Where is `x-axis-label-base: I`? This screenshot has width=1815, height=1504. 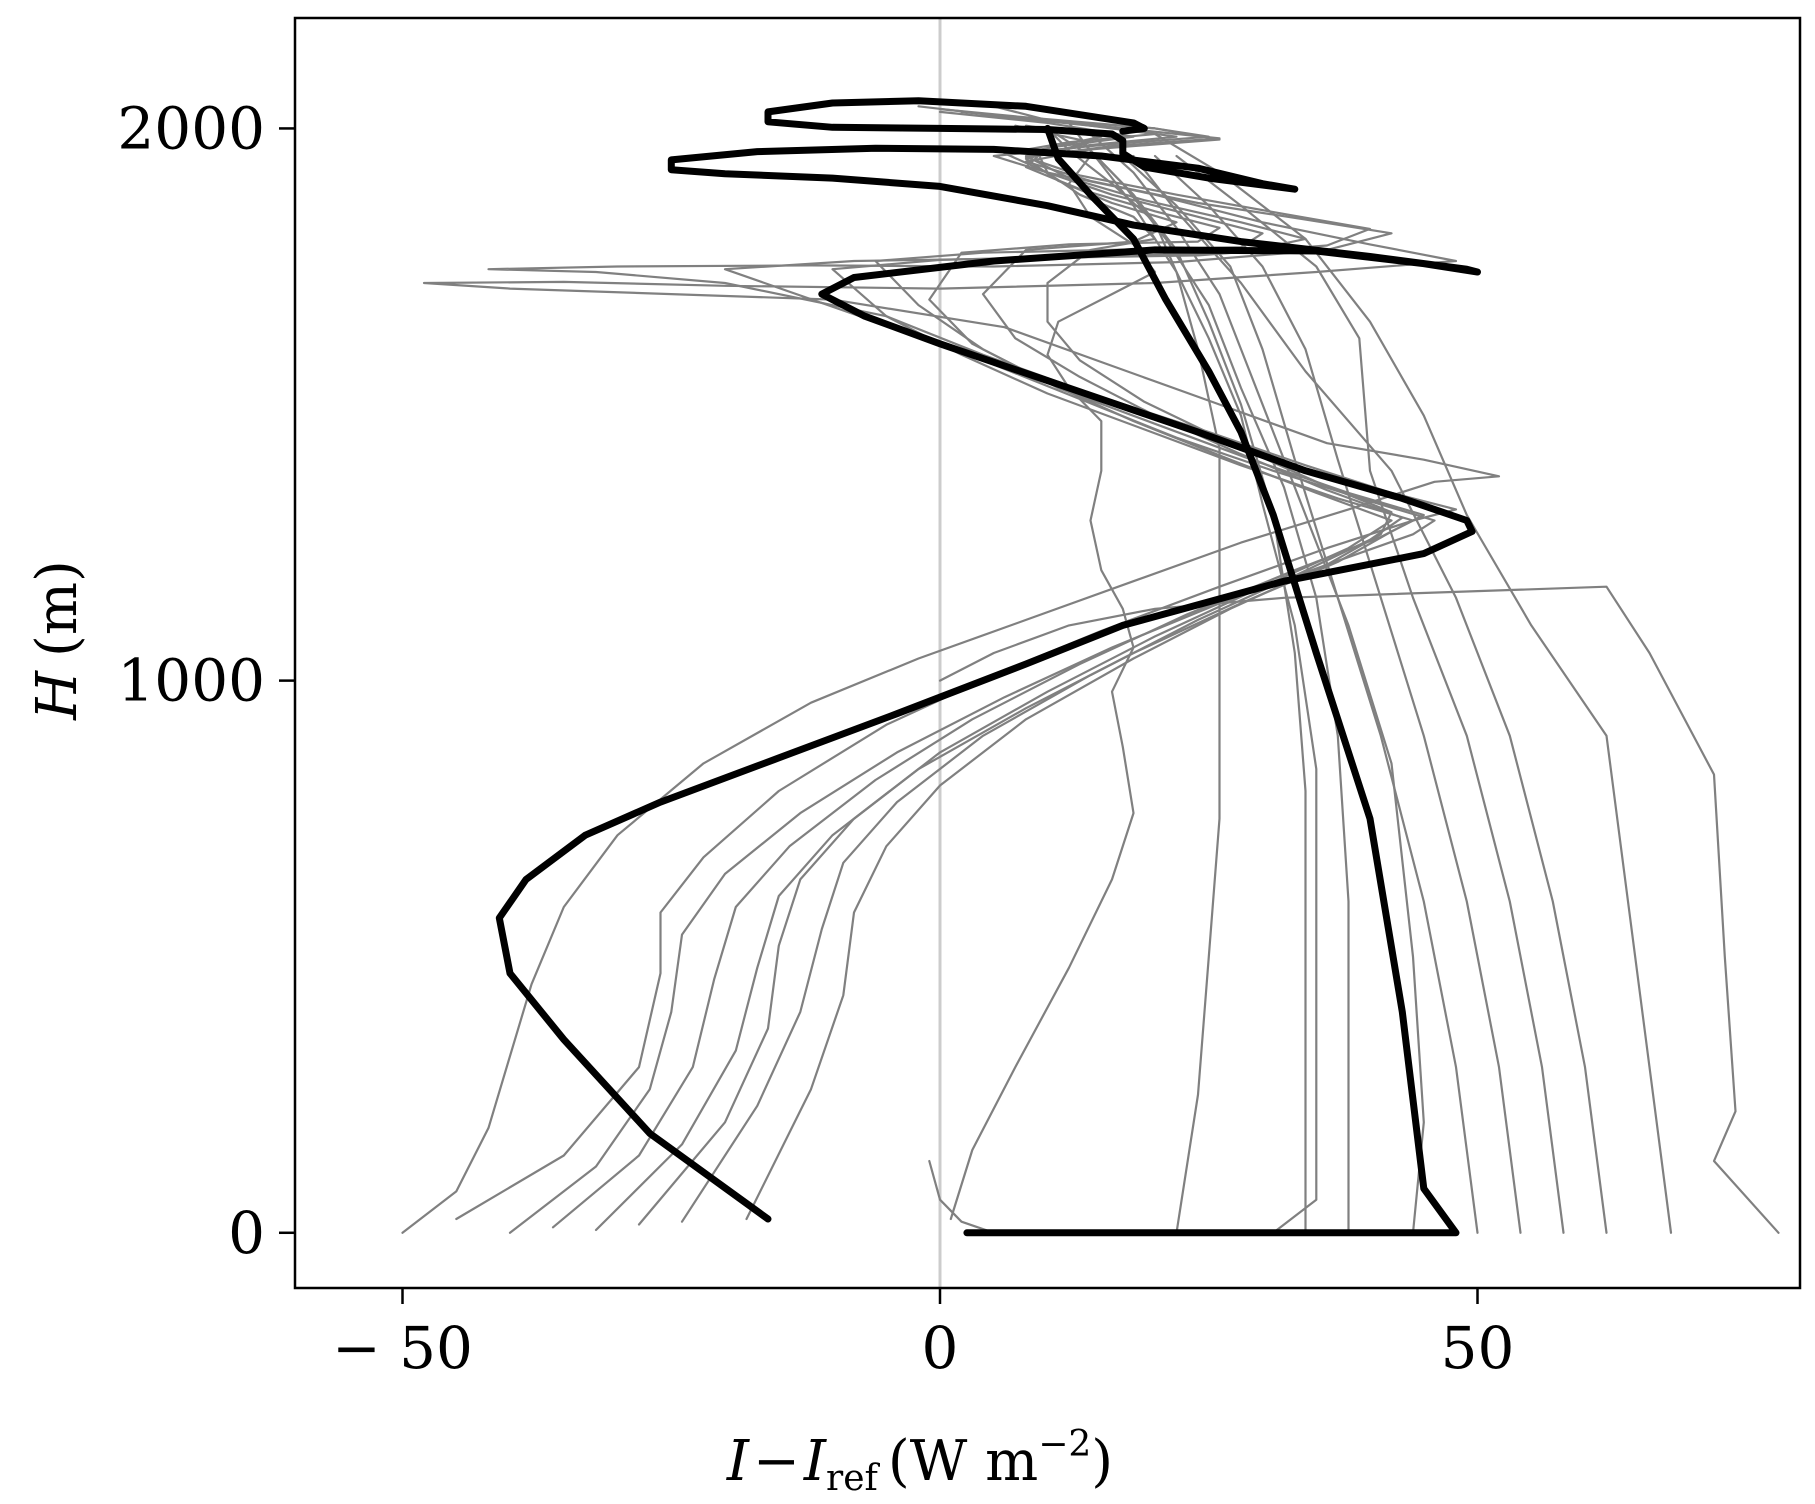 x-axis-label-base: I is located at coordinates (738, 1461).